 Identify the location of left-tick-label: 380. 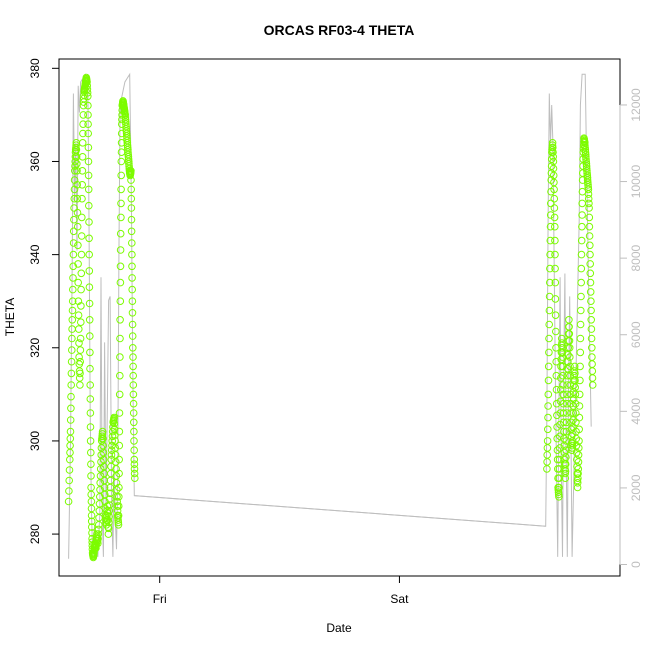
(35, 68).